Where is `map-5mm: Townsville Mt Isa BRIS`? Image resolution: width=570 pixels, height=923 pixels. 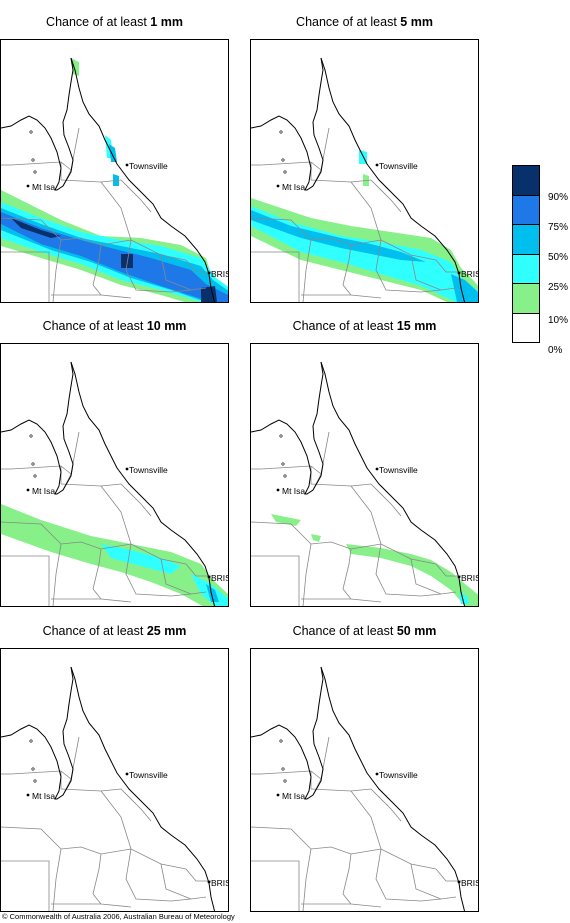 map-5mm: Townsville Mt Isa BRIS is located at coordinates (364, 171).